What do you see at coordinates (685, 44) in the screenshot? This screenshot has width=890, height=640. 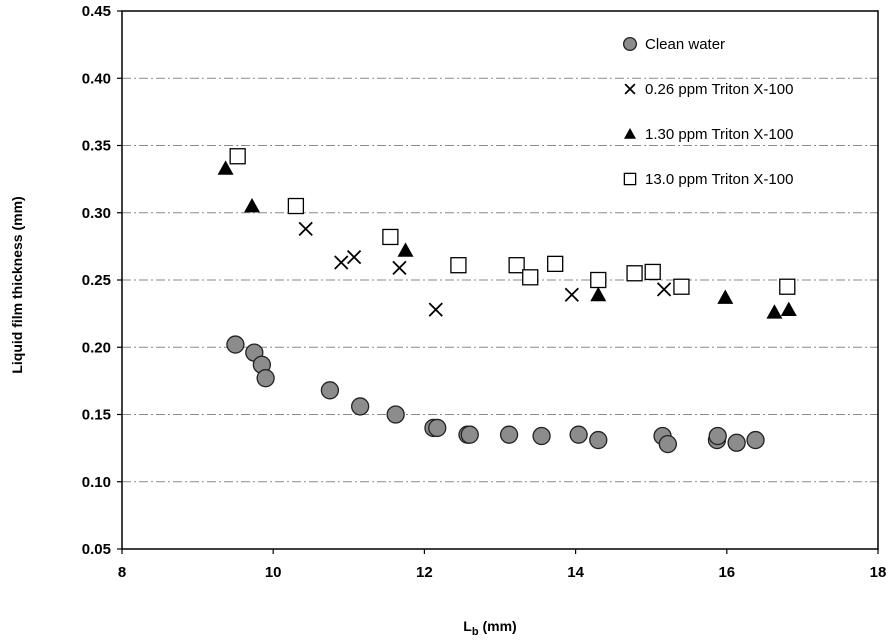 I see `legend-label: Clean water` at bounding box center [685, 44].